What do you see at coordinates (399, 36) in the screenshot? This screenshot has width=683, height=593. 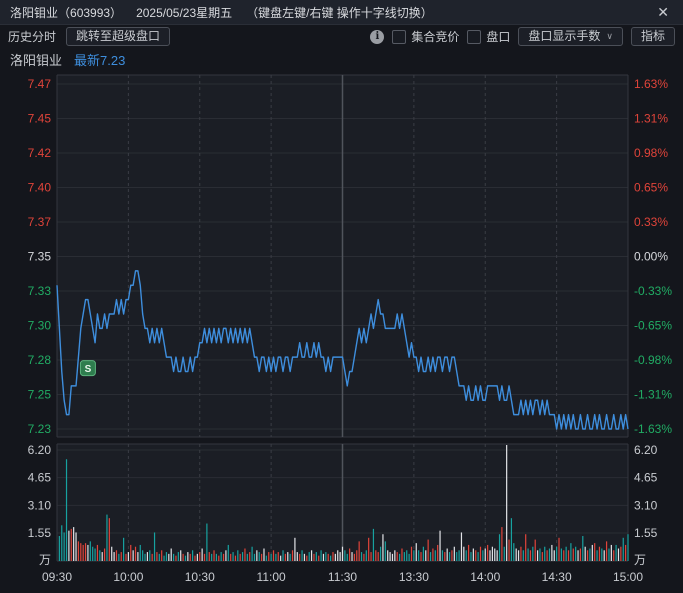 I see `auction-checkbox` at bounding box center [399, 36].